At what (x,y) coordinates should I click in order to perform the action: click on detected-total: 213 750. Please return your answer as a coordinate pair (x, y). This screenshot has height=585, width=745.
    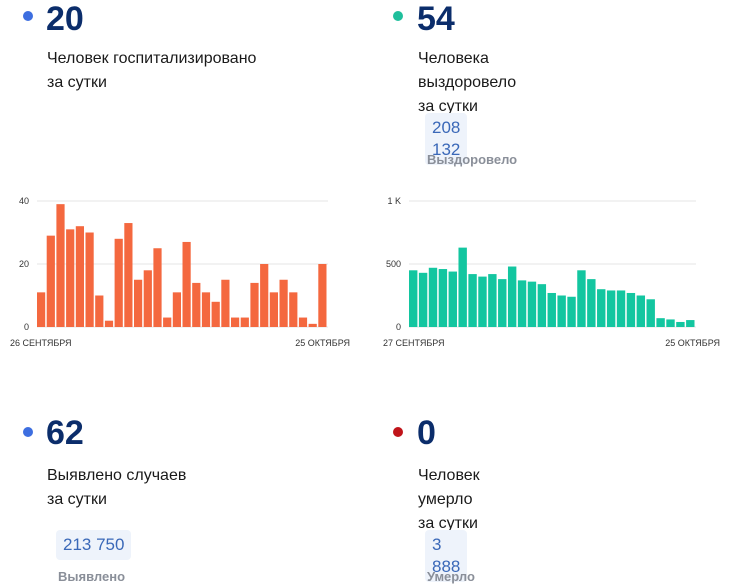
    Looking at the image, I should click on (94, 545).